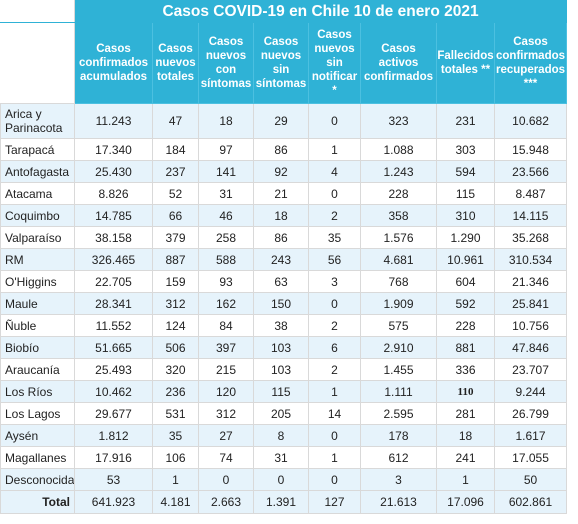 The height and width of the screenshot is (524, 578). Describe the element at coordinates (113, 281) in the screenshot. I see `table-cell: 22.705` at that location.